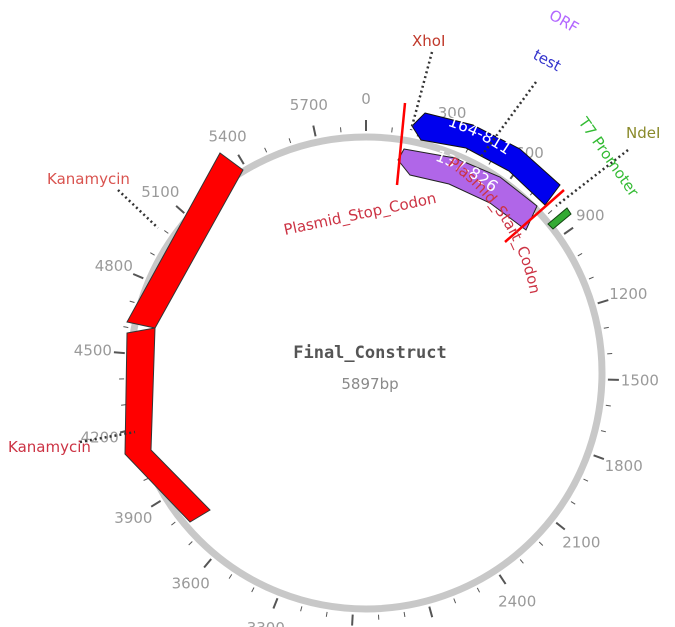  Describe the element at coordinates (167, 425) in the screenshot. I see `kanamycin-arc-lower` at that location.